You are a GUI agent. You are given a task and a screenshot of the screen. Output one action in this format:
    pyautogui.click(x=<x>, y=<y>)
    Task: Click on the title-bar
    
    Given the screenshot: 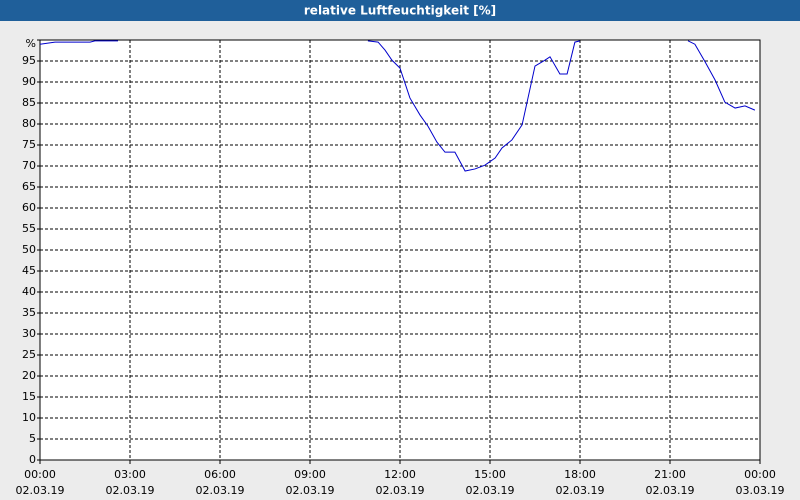 What is the action you would take?
    pyautogui.click(x=400, y=10)
    